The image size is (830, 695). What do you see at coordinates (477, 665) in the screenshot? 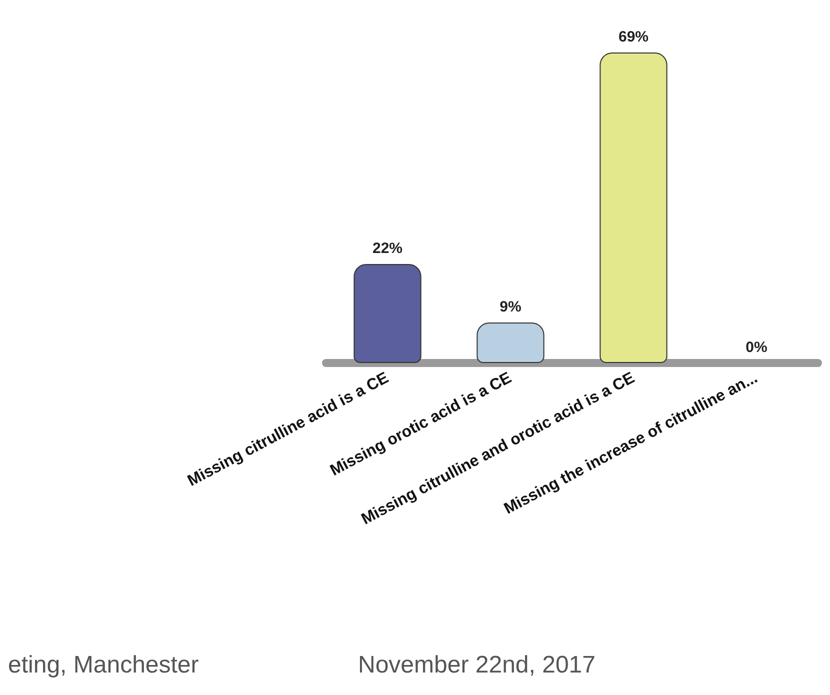
I see `text: November 22nd, 2017` at bounding box center [477, 665].